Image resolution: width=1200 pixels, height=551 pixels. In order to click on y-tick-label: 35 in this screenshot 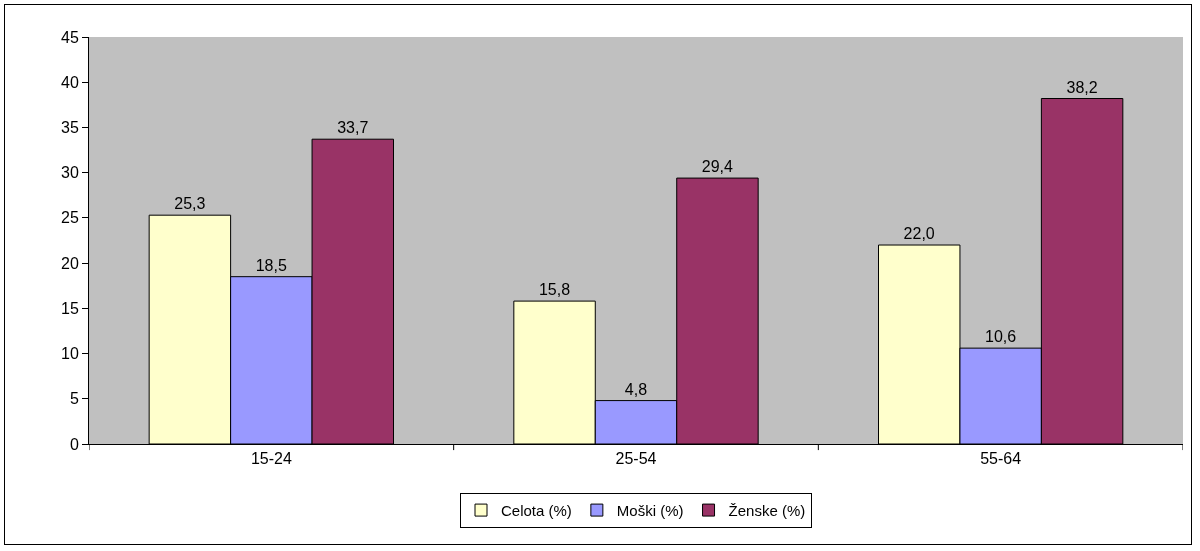, I will do `click(70, 128)`.